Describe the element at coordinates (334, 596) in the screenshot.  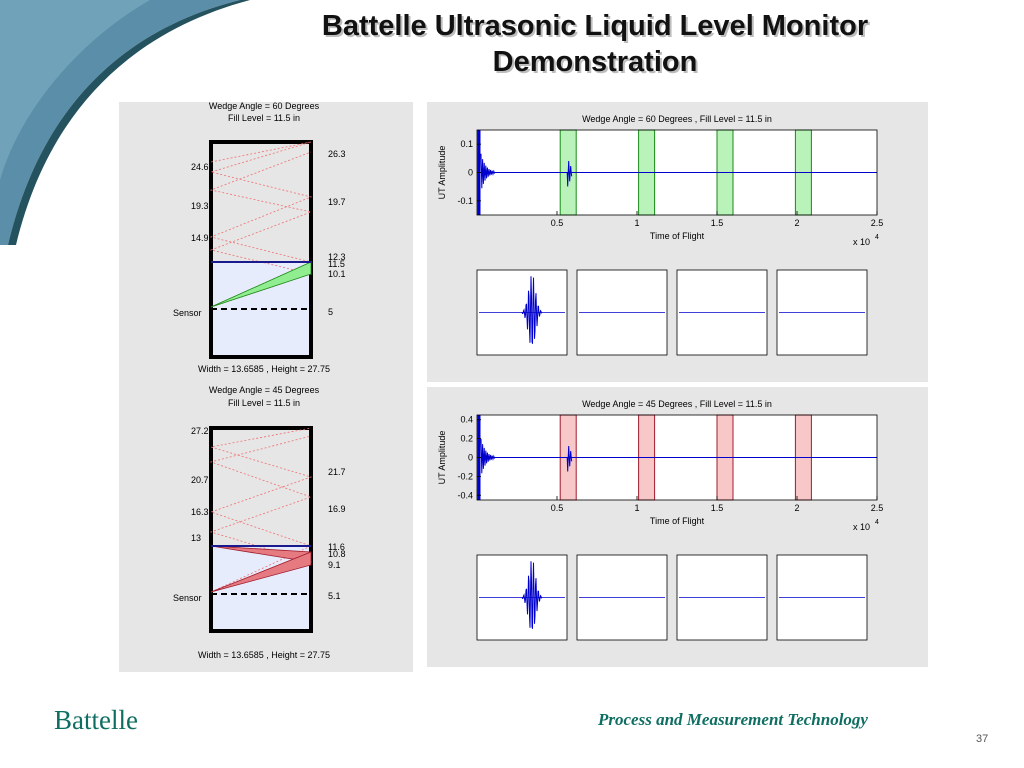
I see `tank-2-right-label-6: 5.1` at that location.